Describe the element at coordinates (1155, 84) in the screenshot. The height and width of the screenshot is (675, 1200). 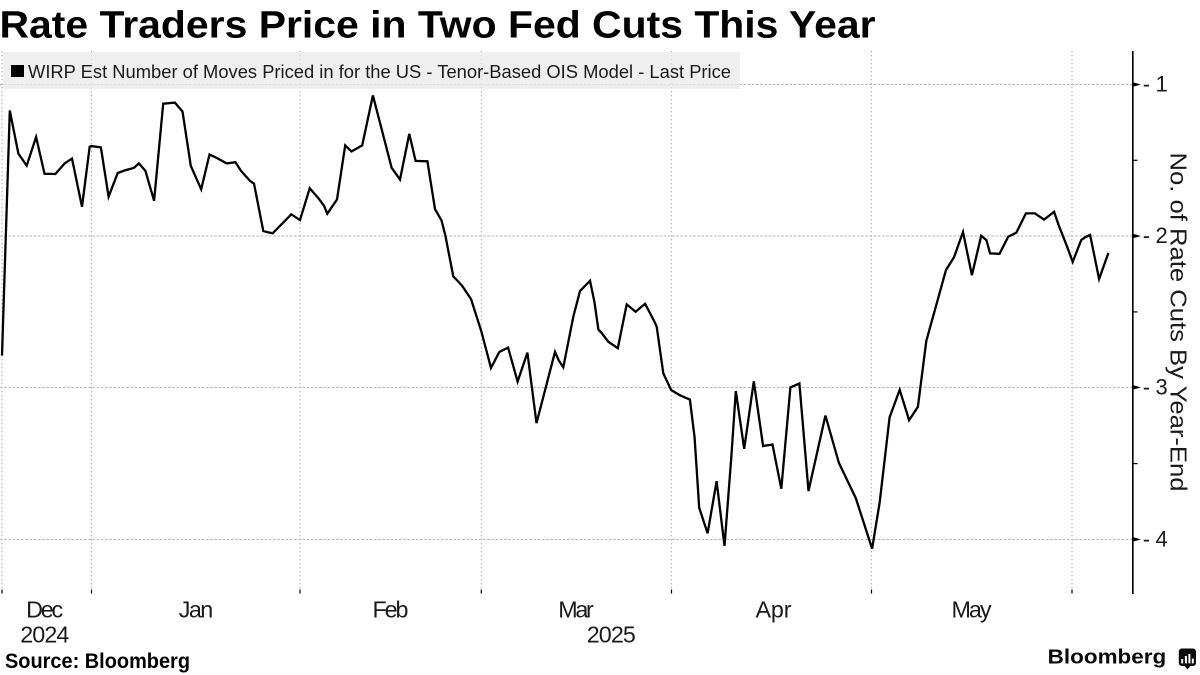
I see `svg-text: -1` at that location.